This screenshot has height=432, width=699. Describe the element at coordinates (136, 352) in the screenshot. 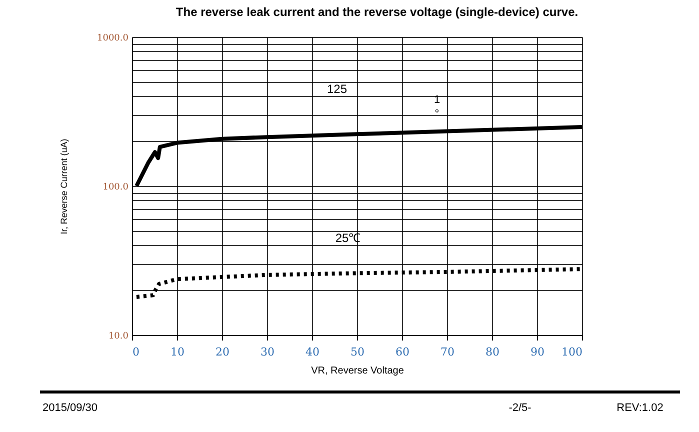

I see `x-tick-label: 0` at that location.